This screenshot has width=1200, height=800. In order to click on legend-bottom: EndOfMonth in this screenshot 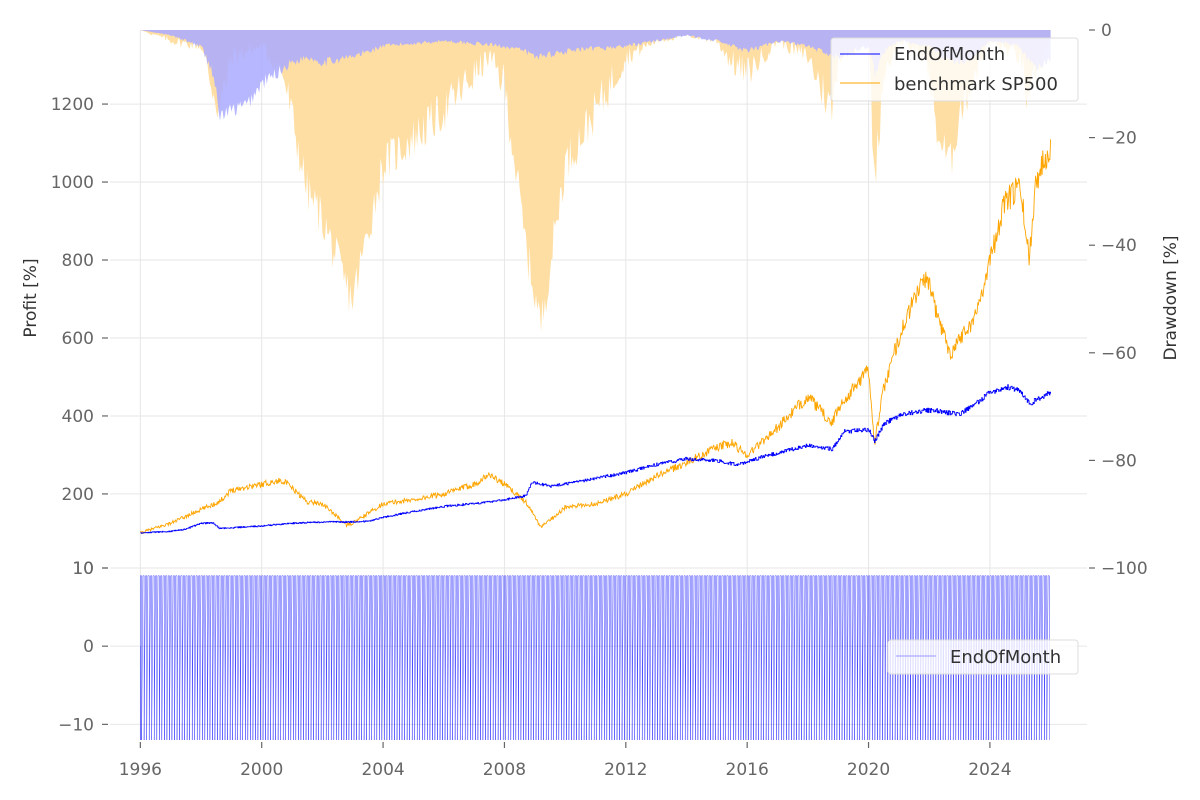, I will do `click(983, 657)`.